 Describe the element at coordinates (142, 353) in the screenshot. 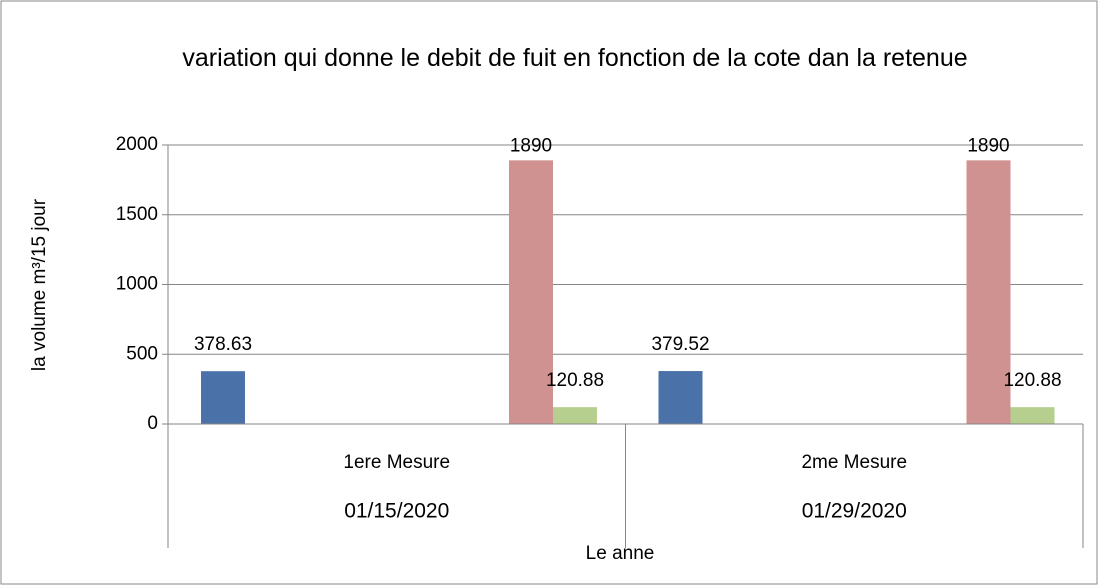

I see `y-tick-label: 500` at that location.